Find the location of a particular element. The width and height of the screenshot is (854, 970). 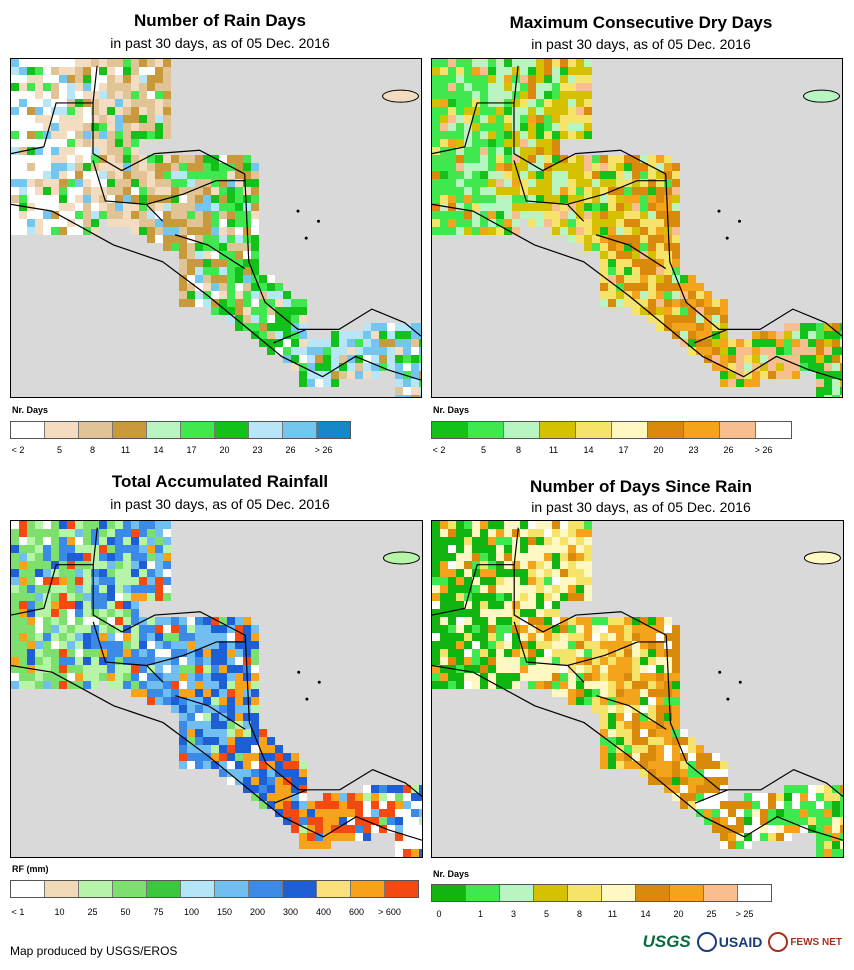

island-dot is located at coordinates (318, 221).